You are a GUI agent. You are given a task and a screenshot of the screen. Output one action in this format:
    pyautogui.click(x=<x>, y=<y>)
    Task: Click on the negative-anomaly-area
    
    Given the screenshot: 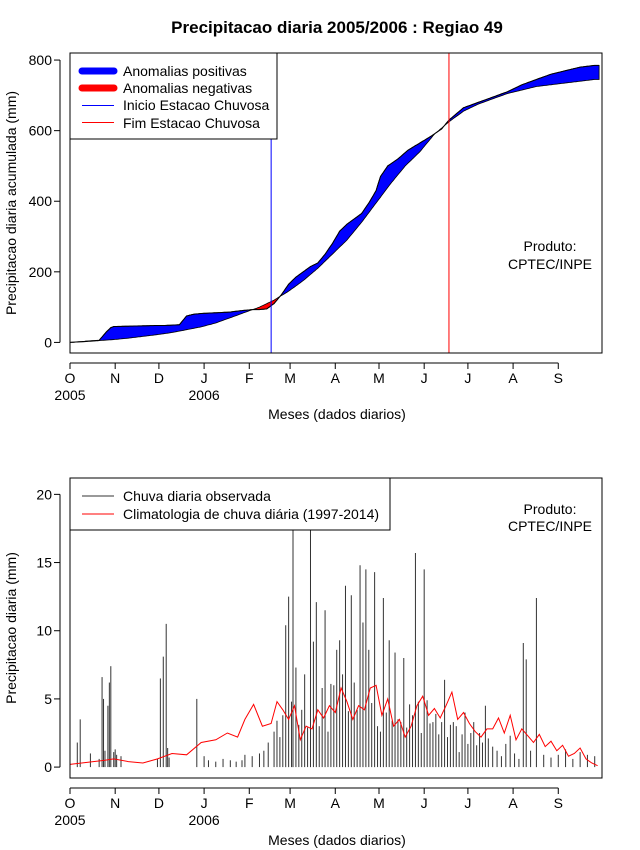 What is the action you would take?
    pyautogui.click(x=266, y=303)
    